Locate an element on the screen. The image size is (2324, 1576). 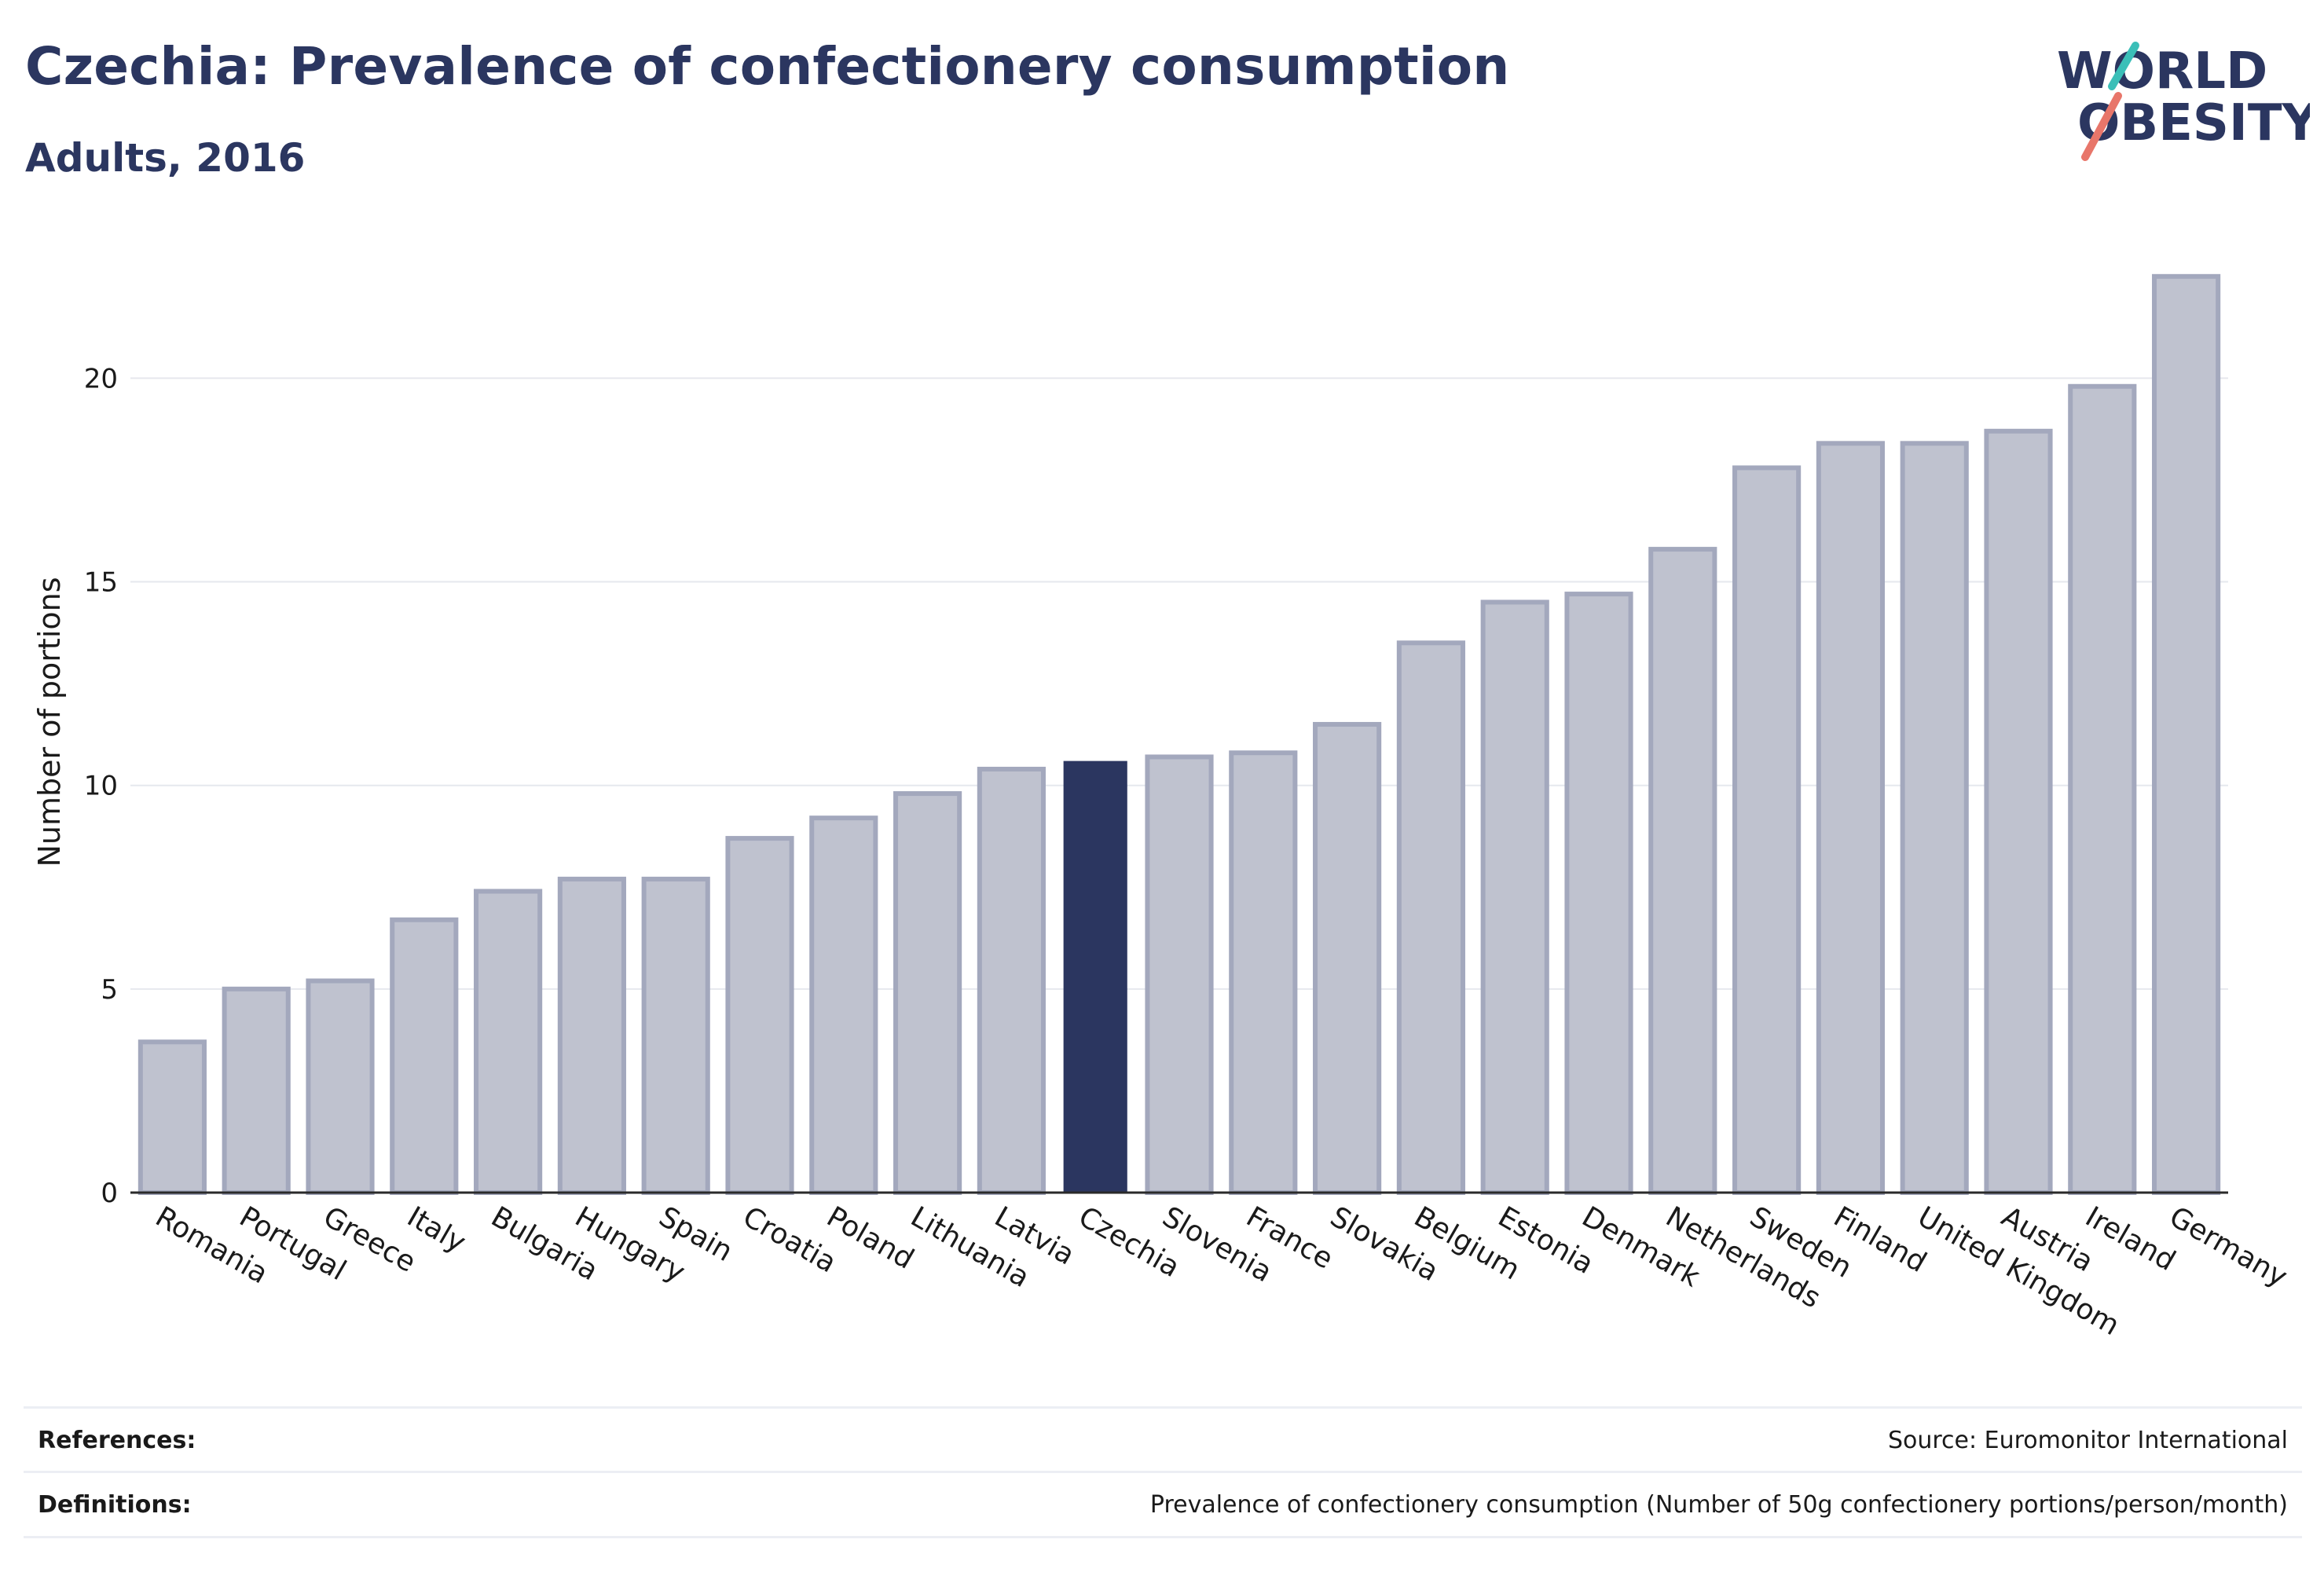
bar-denmark is located at coordinates (1598, 893).